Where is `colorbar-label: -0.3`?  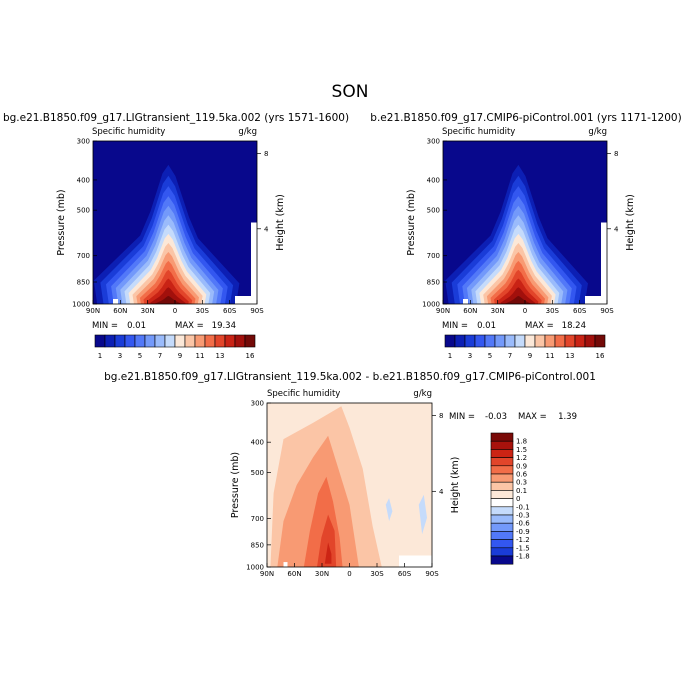 colorbar-label: -0.3 is located at coordinates (523, 516).